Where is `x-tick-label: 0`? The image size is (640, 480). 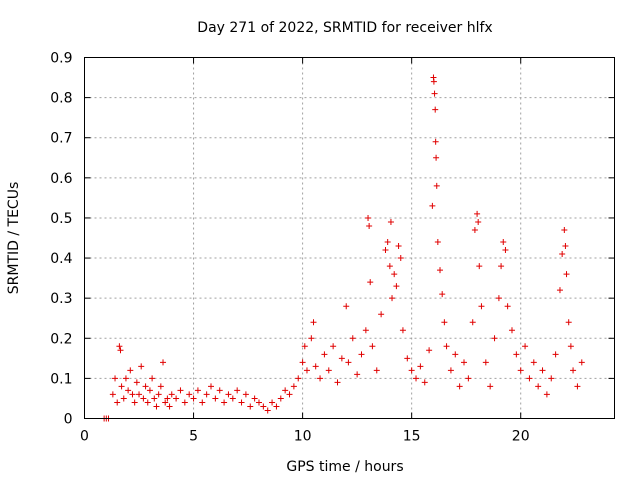
x-tick-label: 0 is located at coordinates (84, 437).